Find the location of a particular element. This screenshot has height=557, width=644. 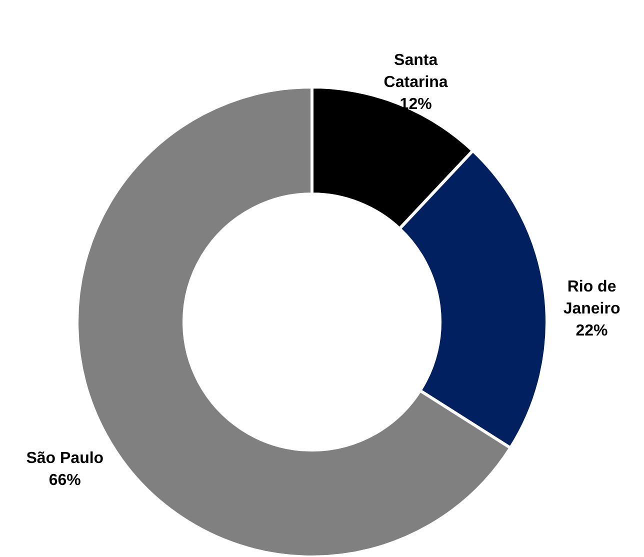

data-label: 22% is located at coordinates (592, 331).